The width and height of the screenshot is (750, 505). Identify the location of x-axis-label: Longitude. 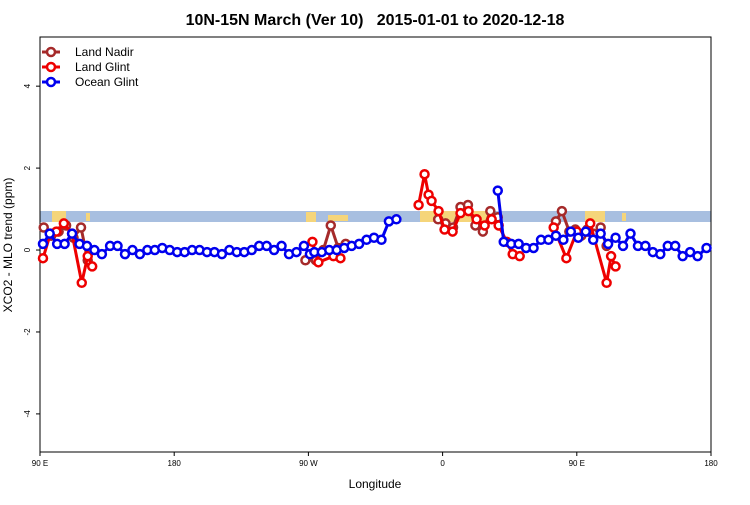
(375, 484).